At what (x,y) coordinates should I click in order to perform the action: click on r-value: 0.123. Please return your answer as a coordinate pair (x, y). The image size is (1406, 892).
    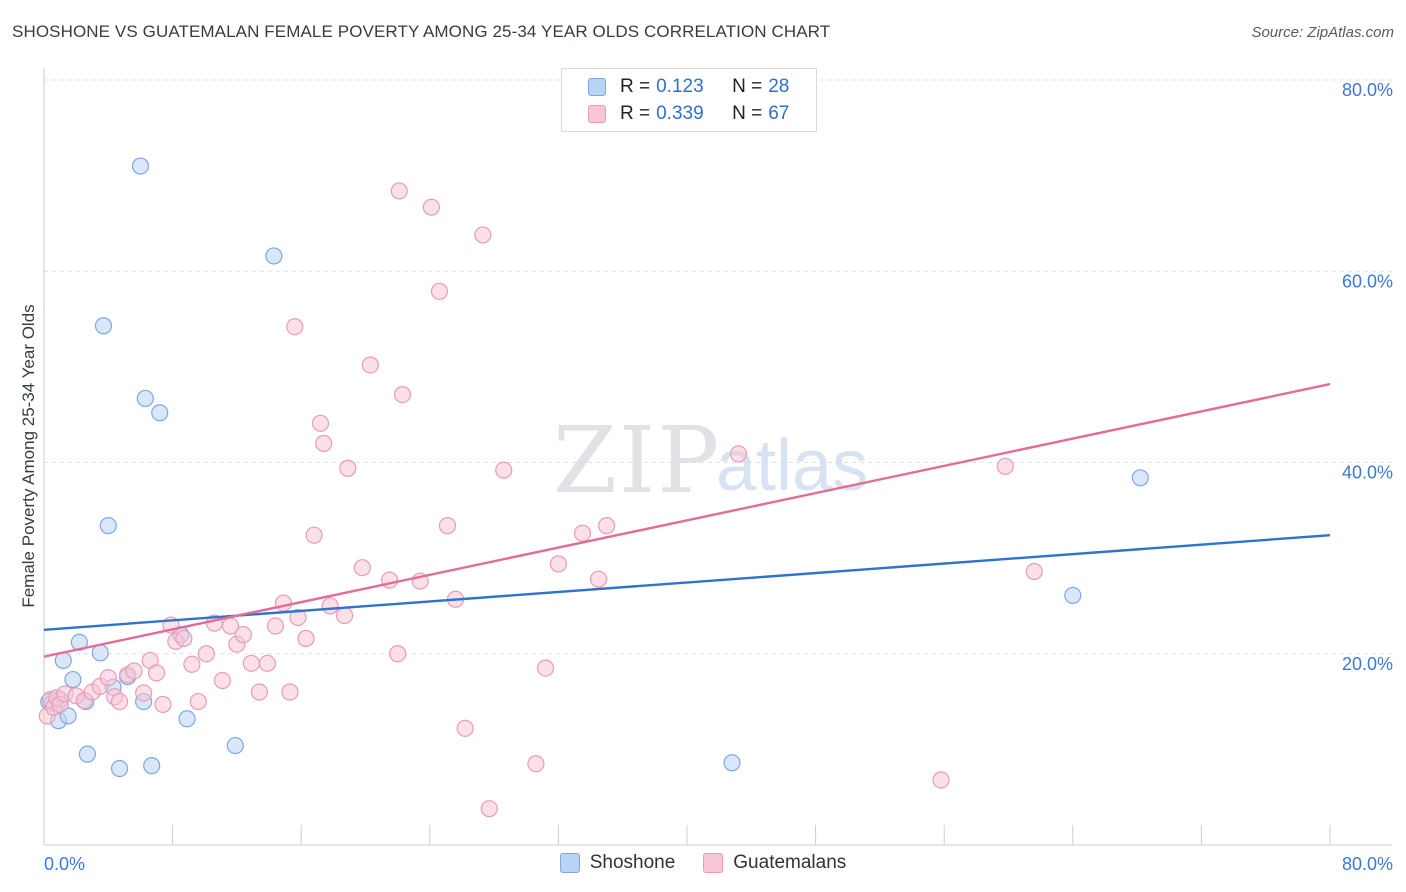
    Looking at the image, I should click on (680, 86).